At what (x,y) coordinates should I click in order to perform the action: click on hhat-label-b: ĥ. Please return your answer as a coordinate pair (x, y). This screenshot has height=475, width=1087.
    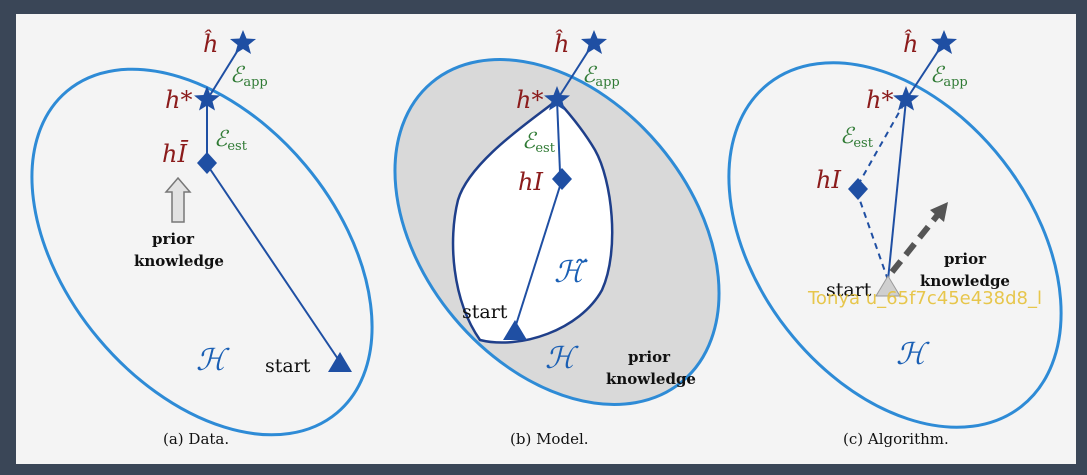
    Looking at the image, I should click on (561, 43).